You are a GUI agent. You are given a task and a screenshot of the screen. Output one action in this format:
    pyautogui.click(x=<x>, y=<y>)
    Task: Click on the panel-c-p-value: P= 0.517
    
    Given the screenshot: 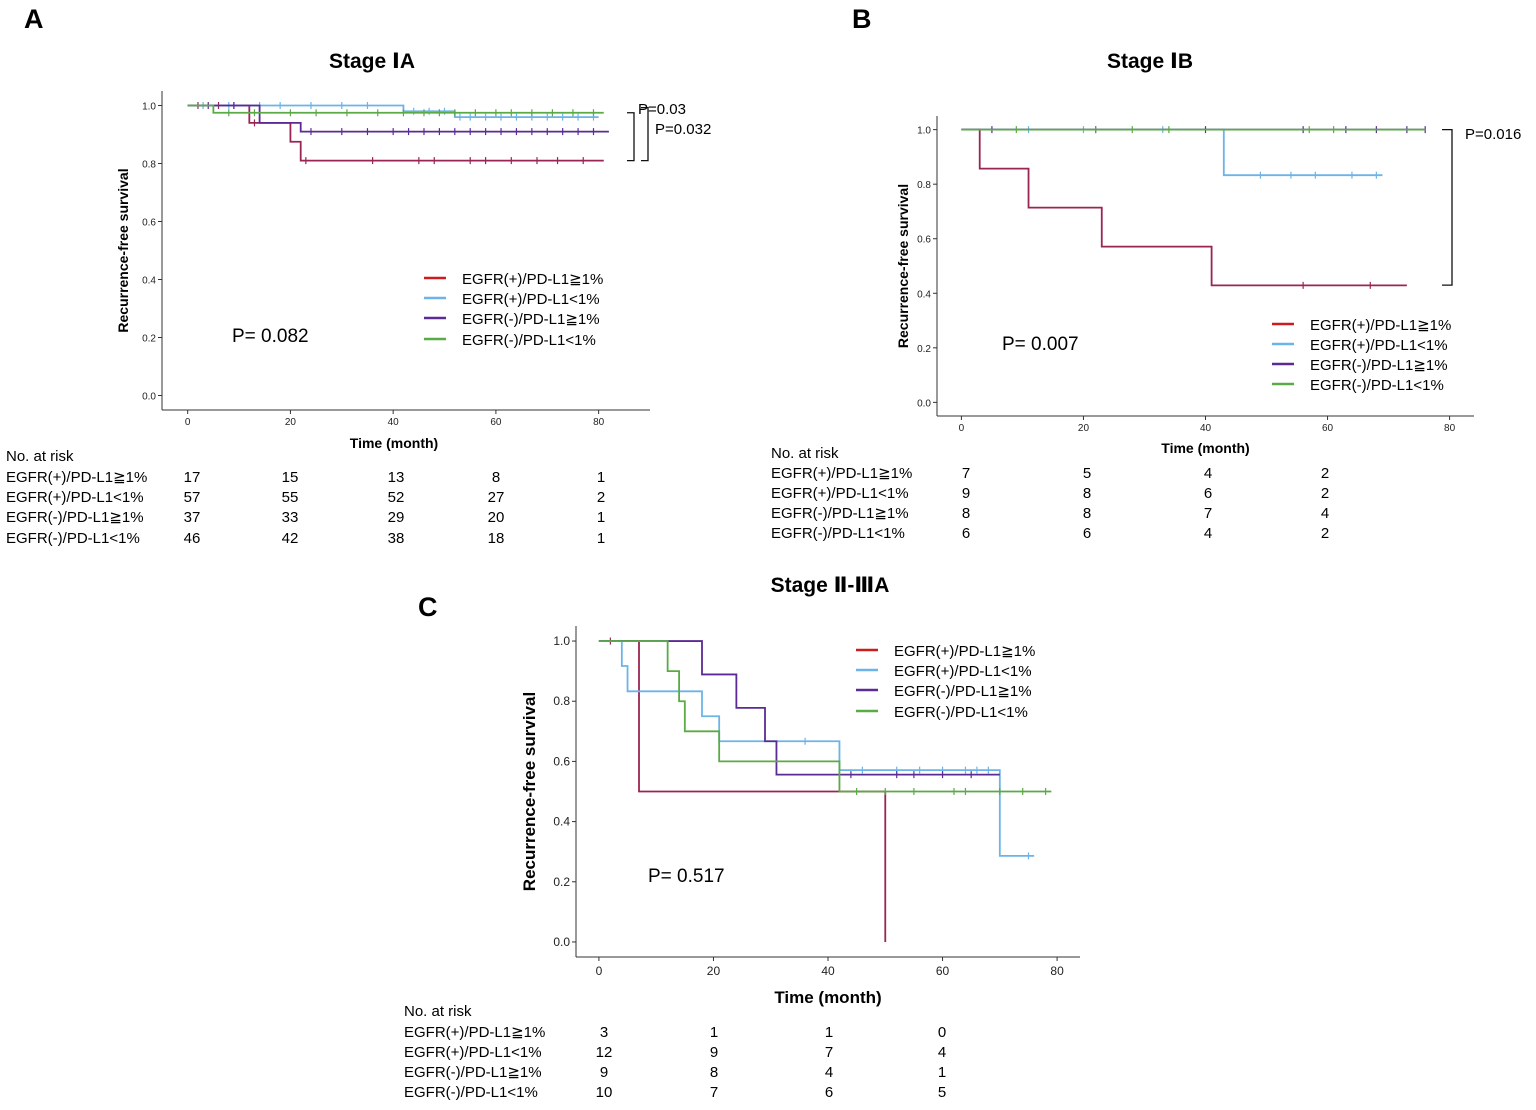 What is the action you would take?
    pyautogui.click(x=686, y=876)
    